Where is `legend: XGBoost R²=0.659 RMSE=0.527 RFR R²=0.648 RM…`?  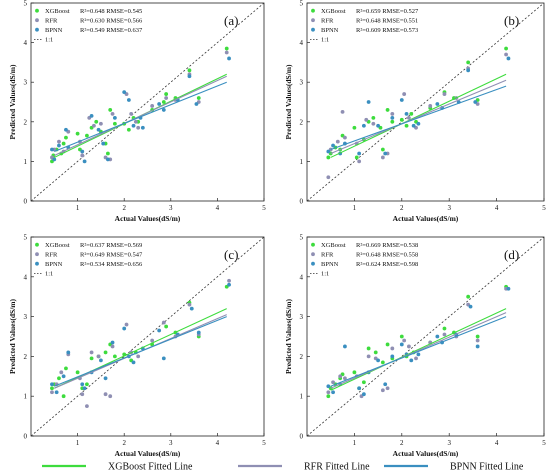
legend: XGBoost R²=0.659 RMSE=0.527 RFR R²=0.648 RM… is located at coordinates (364, 26).